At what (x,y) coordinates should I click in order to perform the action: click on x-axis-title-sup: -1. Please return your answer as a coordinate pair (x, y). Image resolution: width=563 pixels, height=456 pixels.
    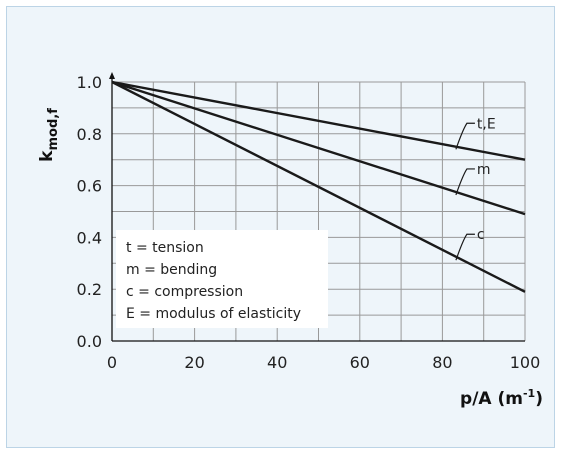
    Looking at the image, I should click on (529, 393).